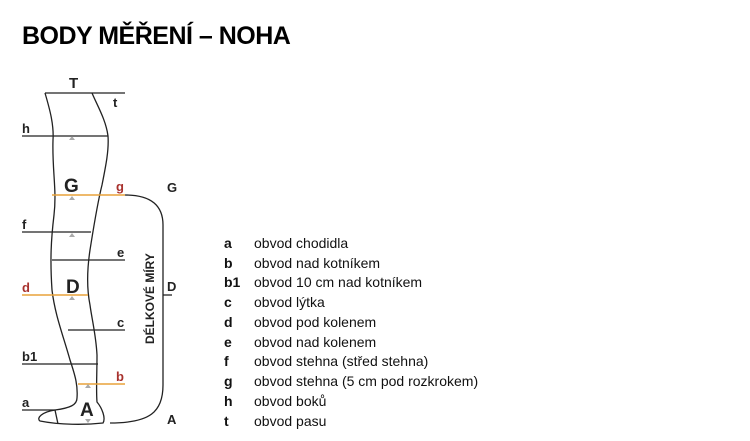 This screenshot has height=441, width=750. Describe the element at coordinates (366, 381) in the screenshot. I see `legend-text: obvod stehna (5 cm pod rozkrokem)` at that location.